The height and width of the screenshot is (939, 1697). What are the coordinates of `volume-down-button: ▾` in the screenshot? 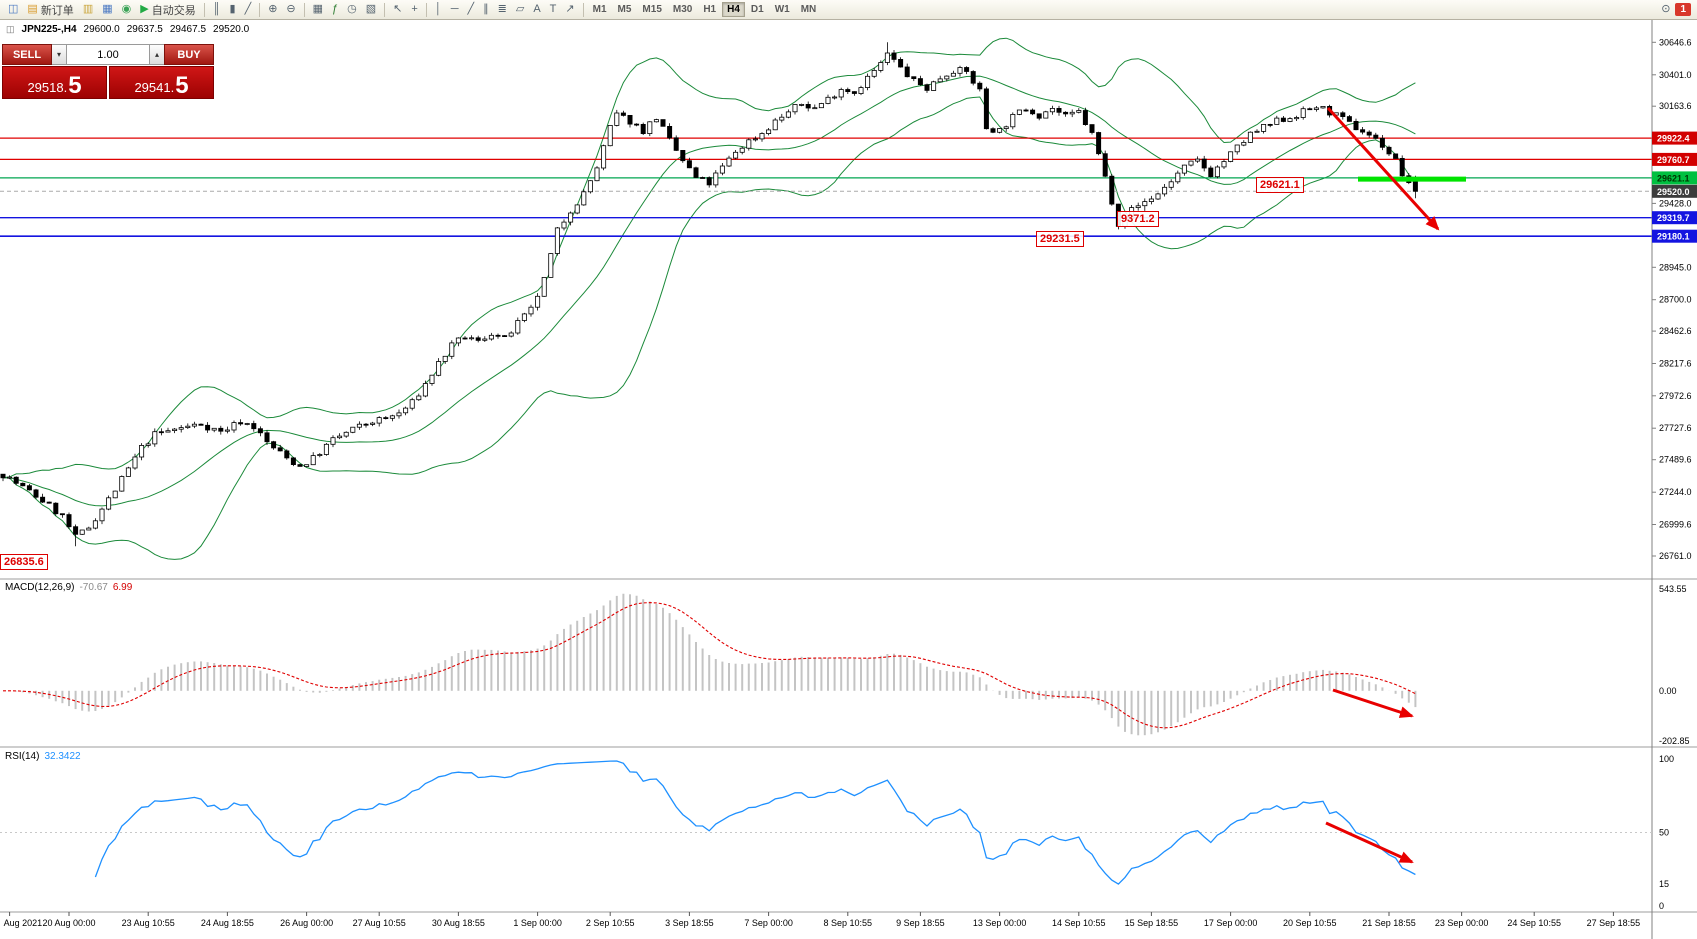 It's located at (59, 54).